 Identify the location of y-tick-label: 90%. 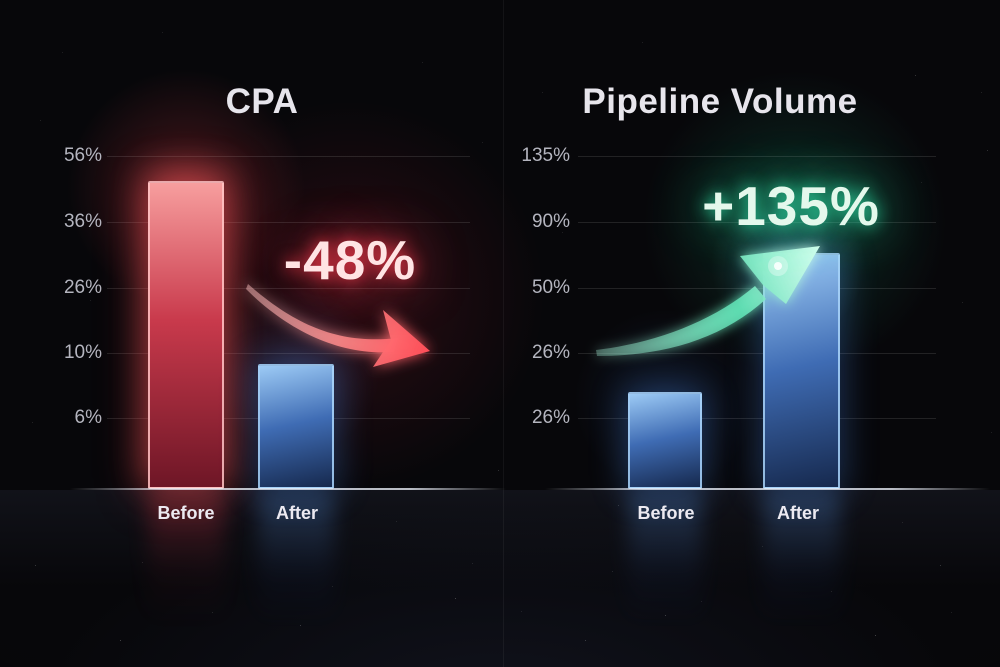
(550, 221).